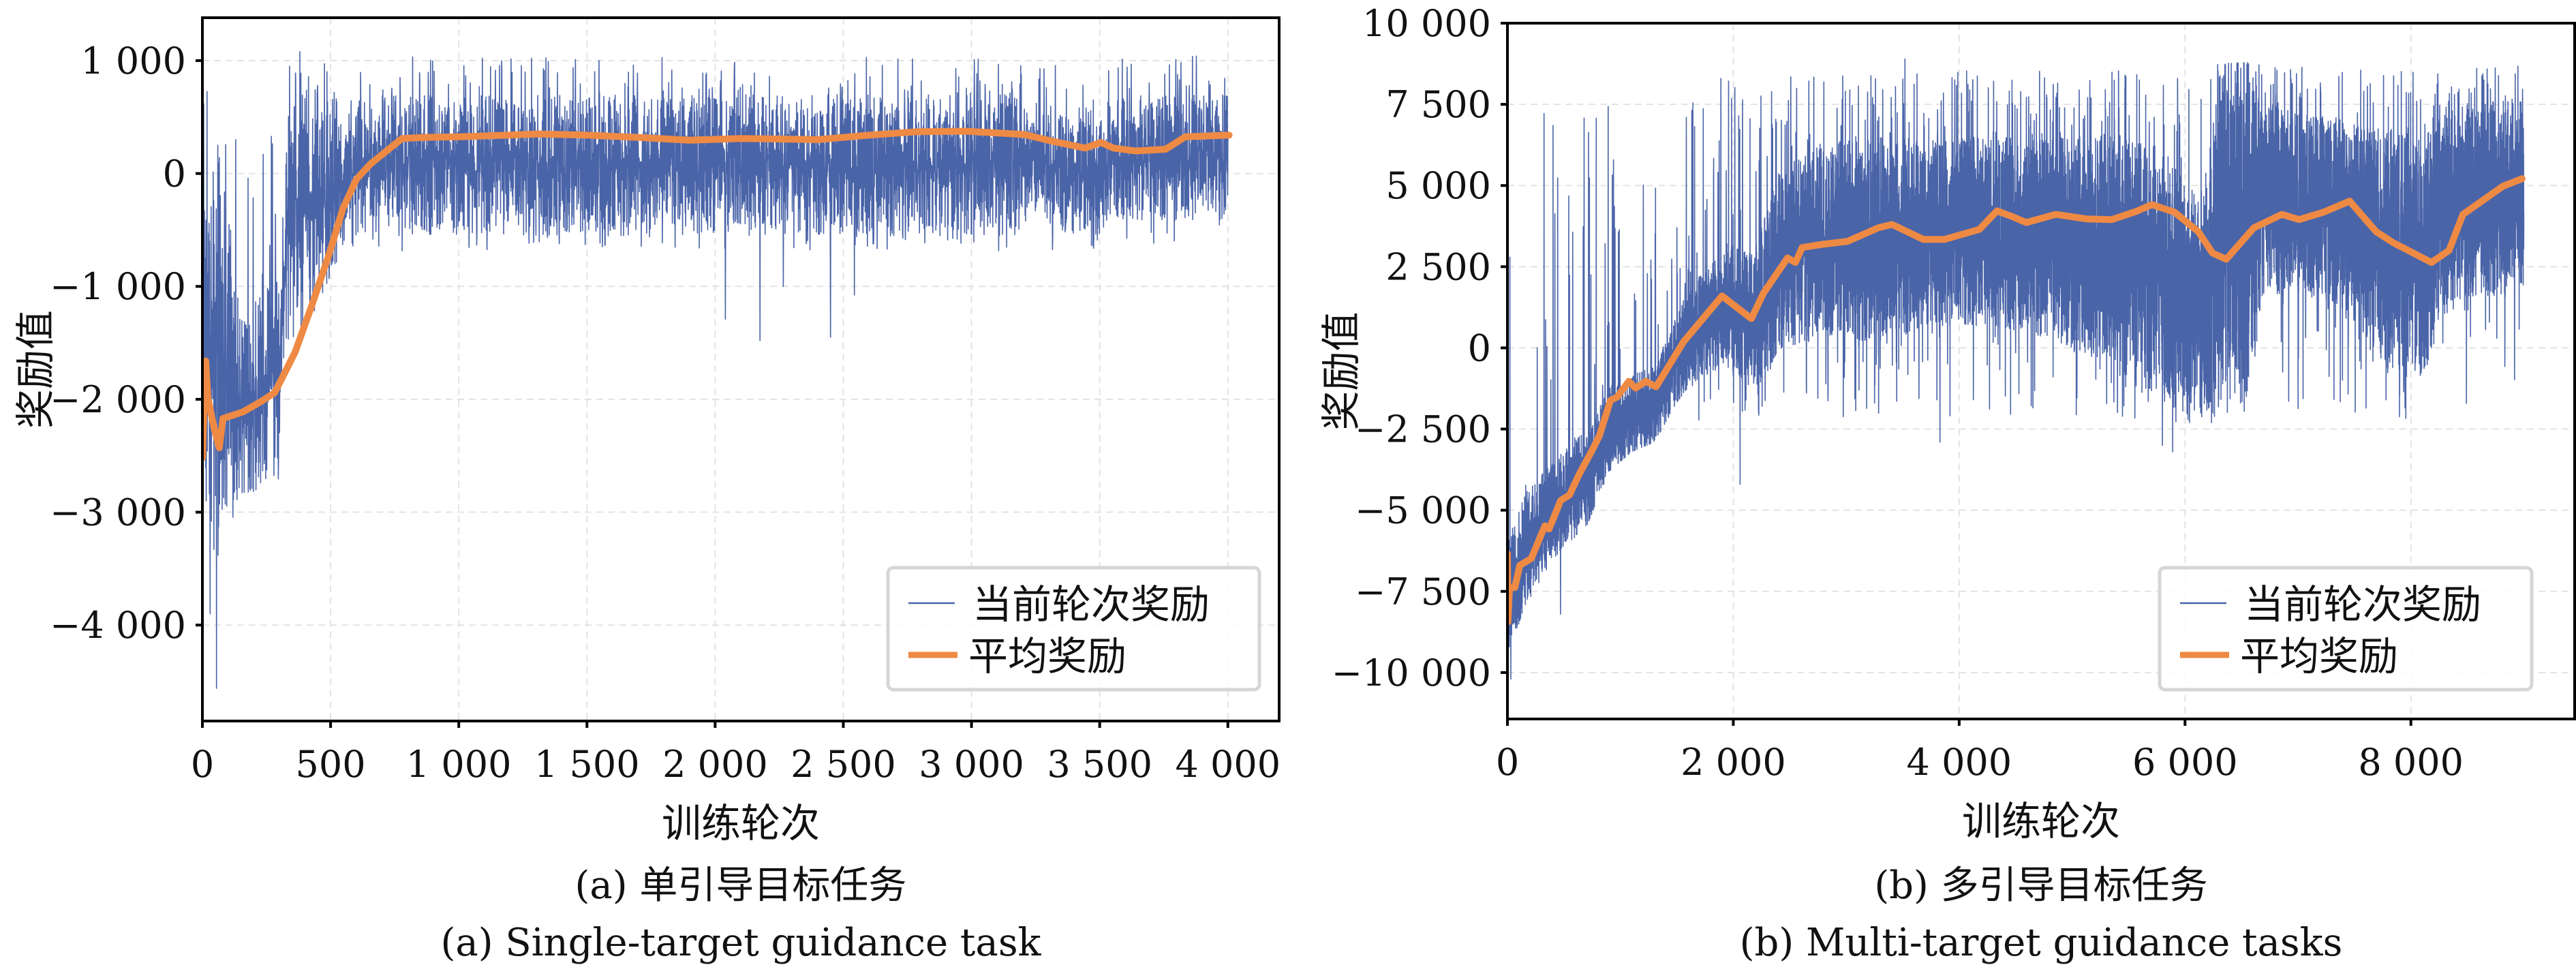 This screenshot has height=965, width=2576. Describe the element at coordinates (2362, 604) in the screenshot. I see `panel-b-legend-label-episode-reward: 当前轮次奖励` at that location.